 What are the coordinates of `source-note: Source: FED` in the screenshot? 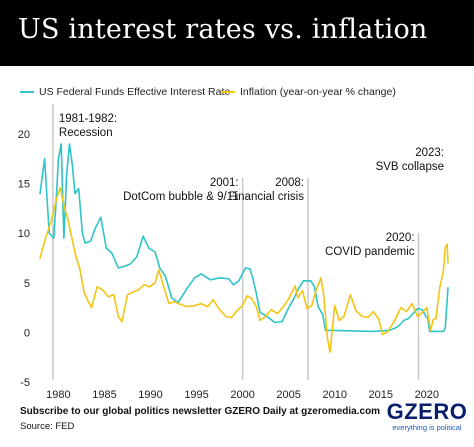 It's located at (47, 426).